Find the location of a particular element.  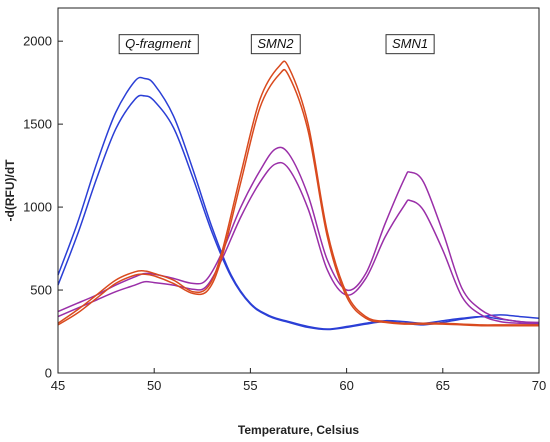

x-tick-label: 60 is located at coordinates (346, 385).